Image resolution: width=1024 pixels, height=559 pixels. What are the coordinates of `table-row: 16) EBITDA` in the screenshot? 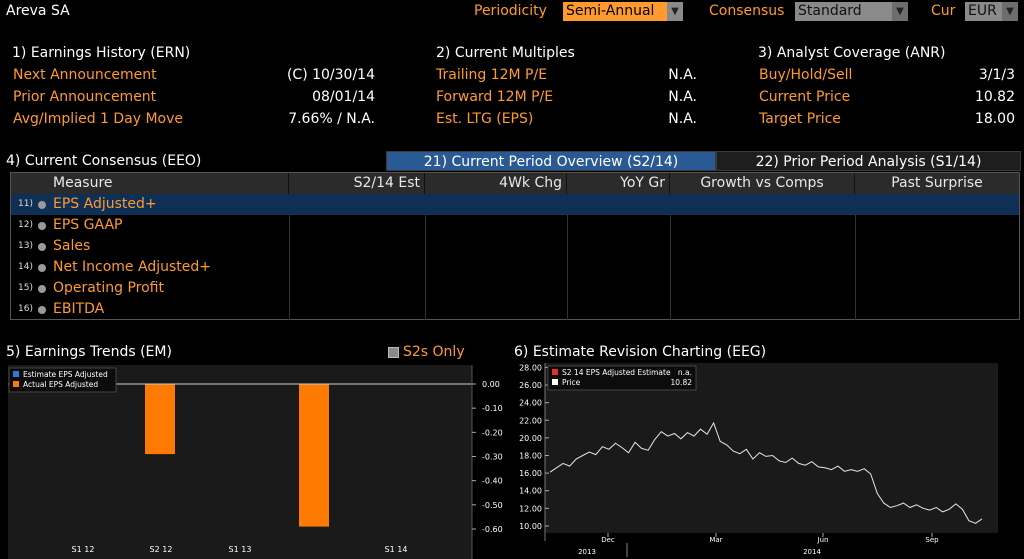 It's located at (515, 309).